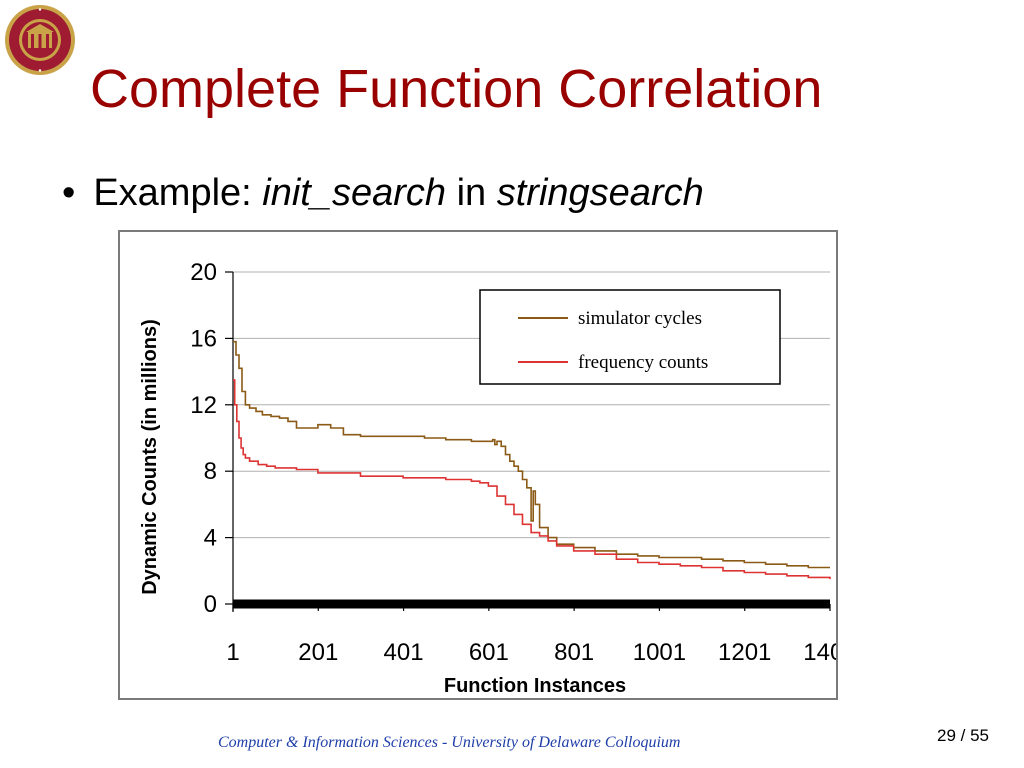 The image size is (1024, 768). What do you see at coordinates (210, 471) in the screenshot?
I see `y-tick-label-8: 8` at bounding box center [210, 471].